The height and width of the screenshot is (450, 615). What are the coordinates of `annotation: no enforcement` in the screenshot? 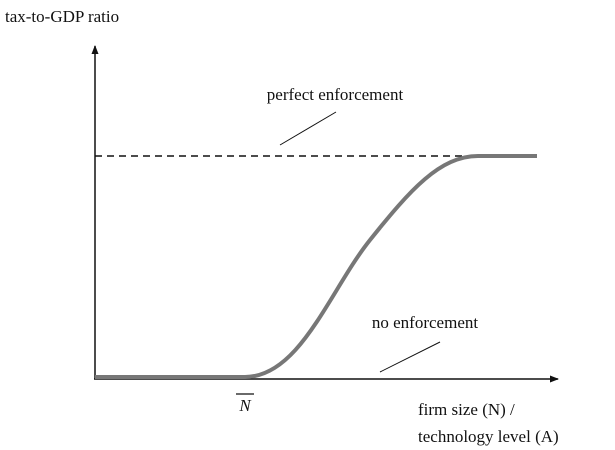 It's located at (425, 322).